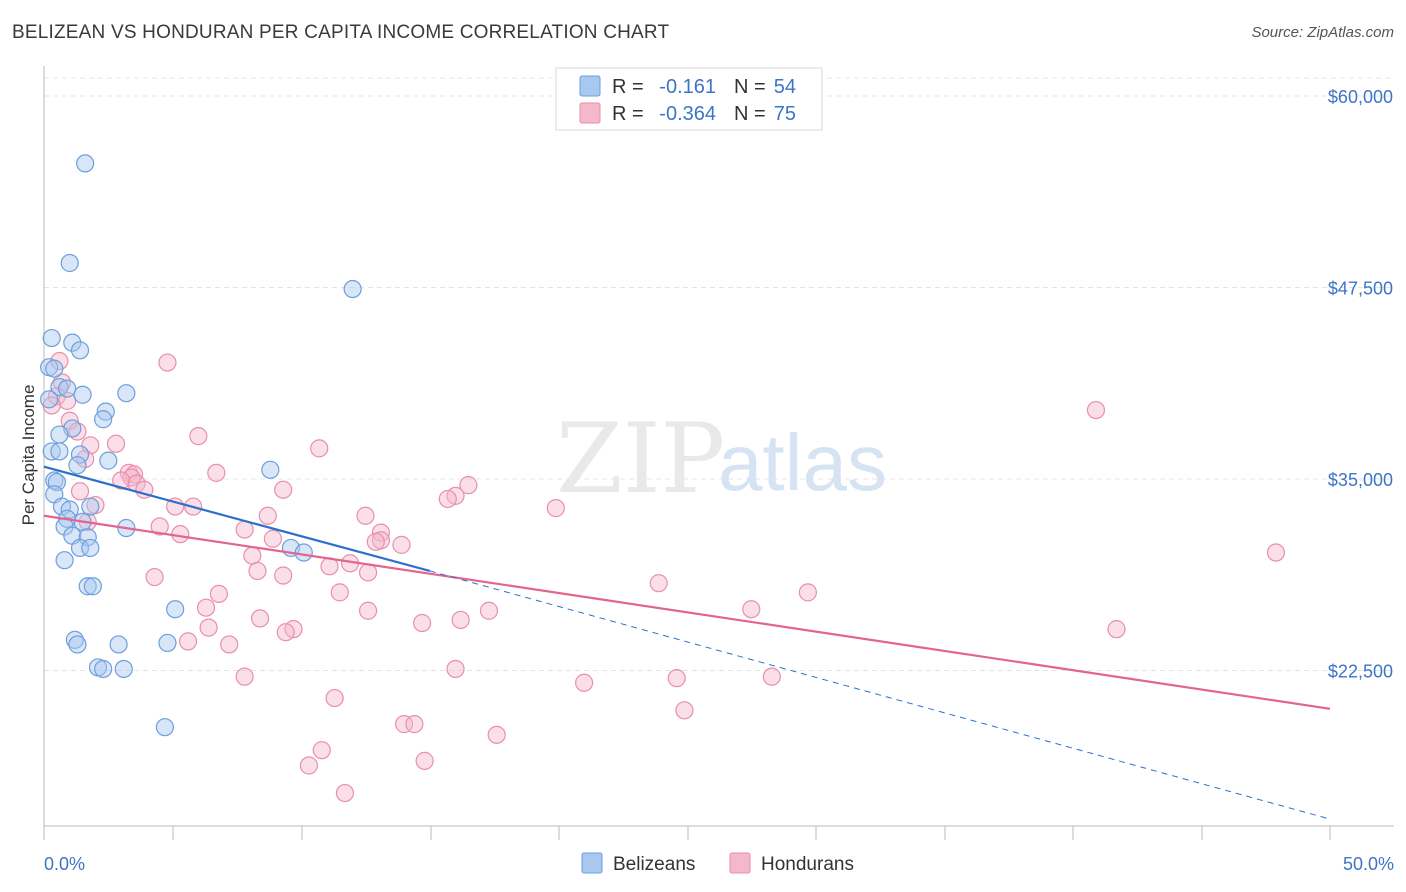  What do you see at coordinates (750, 87) in the screenshot?
I see `legend-n-label-belizeans: N =` at bounding box center [750, 87].